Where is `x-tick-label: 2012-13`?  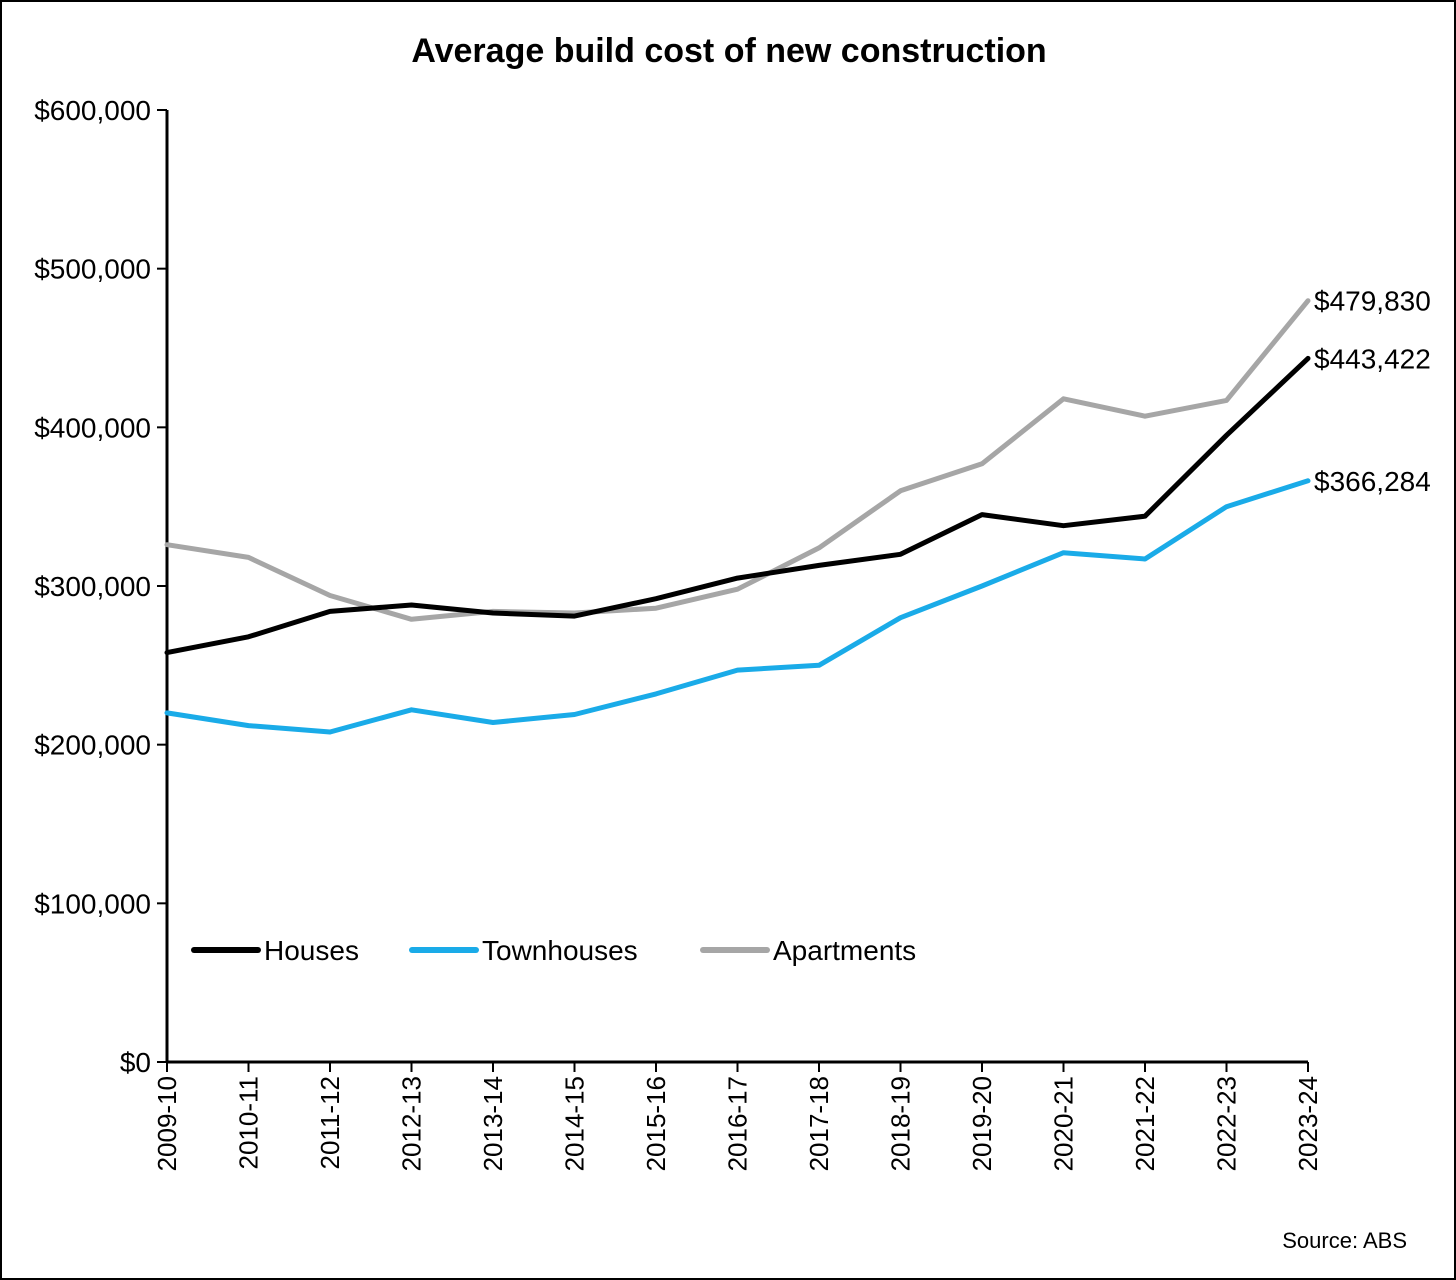 x-tick-label: 2012-13 is located at coordinates (412, 1123).